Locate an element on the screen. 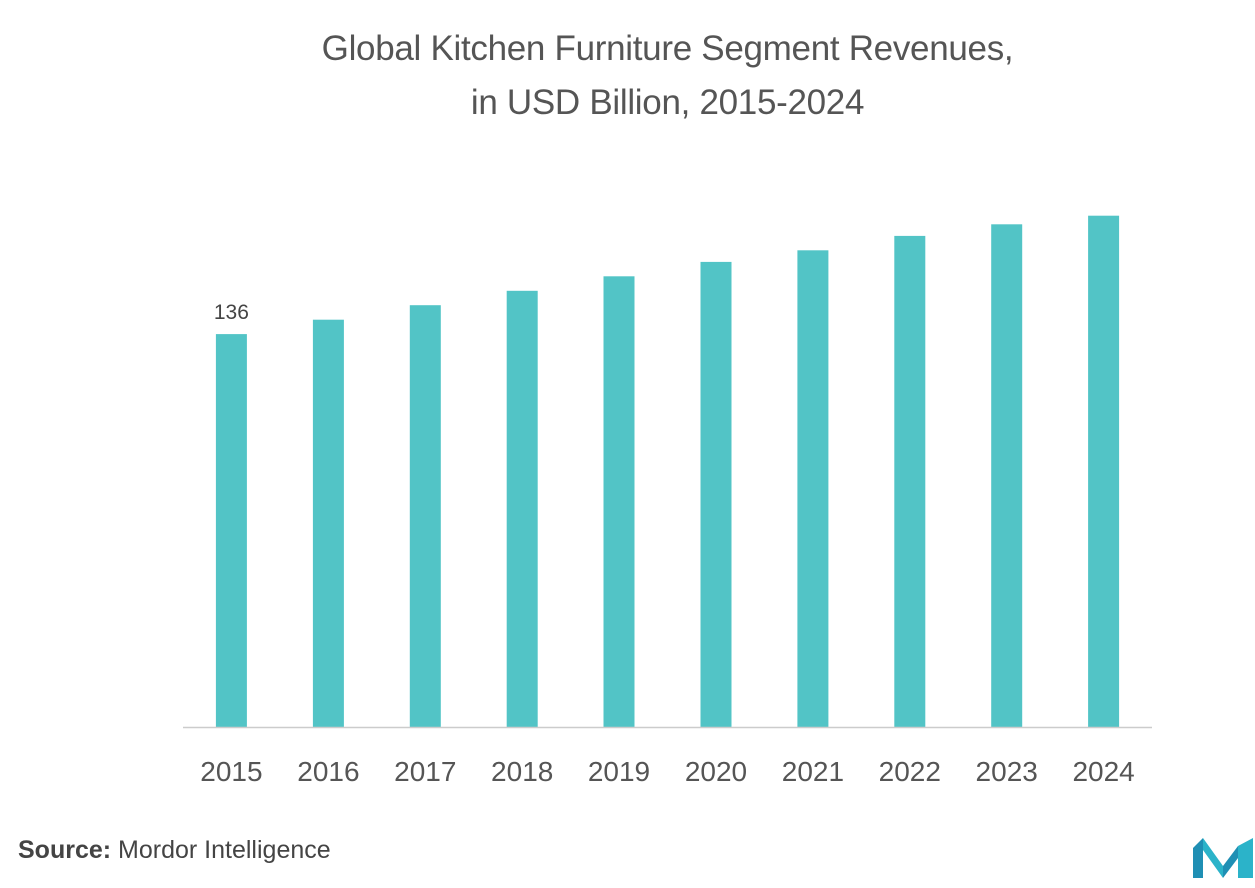 The width and height of the screenshot is (1255, 888). bar-2024 is located at coordinates (1104, 471).